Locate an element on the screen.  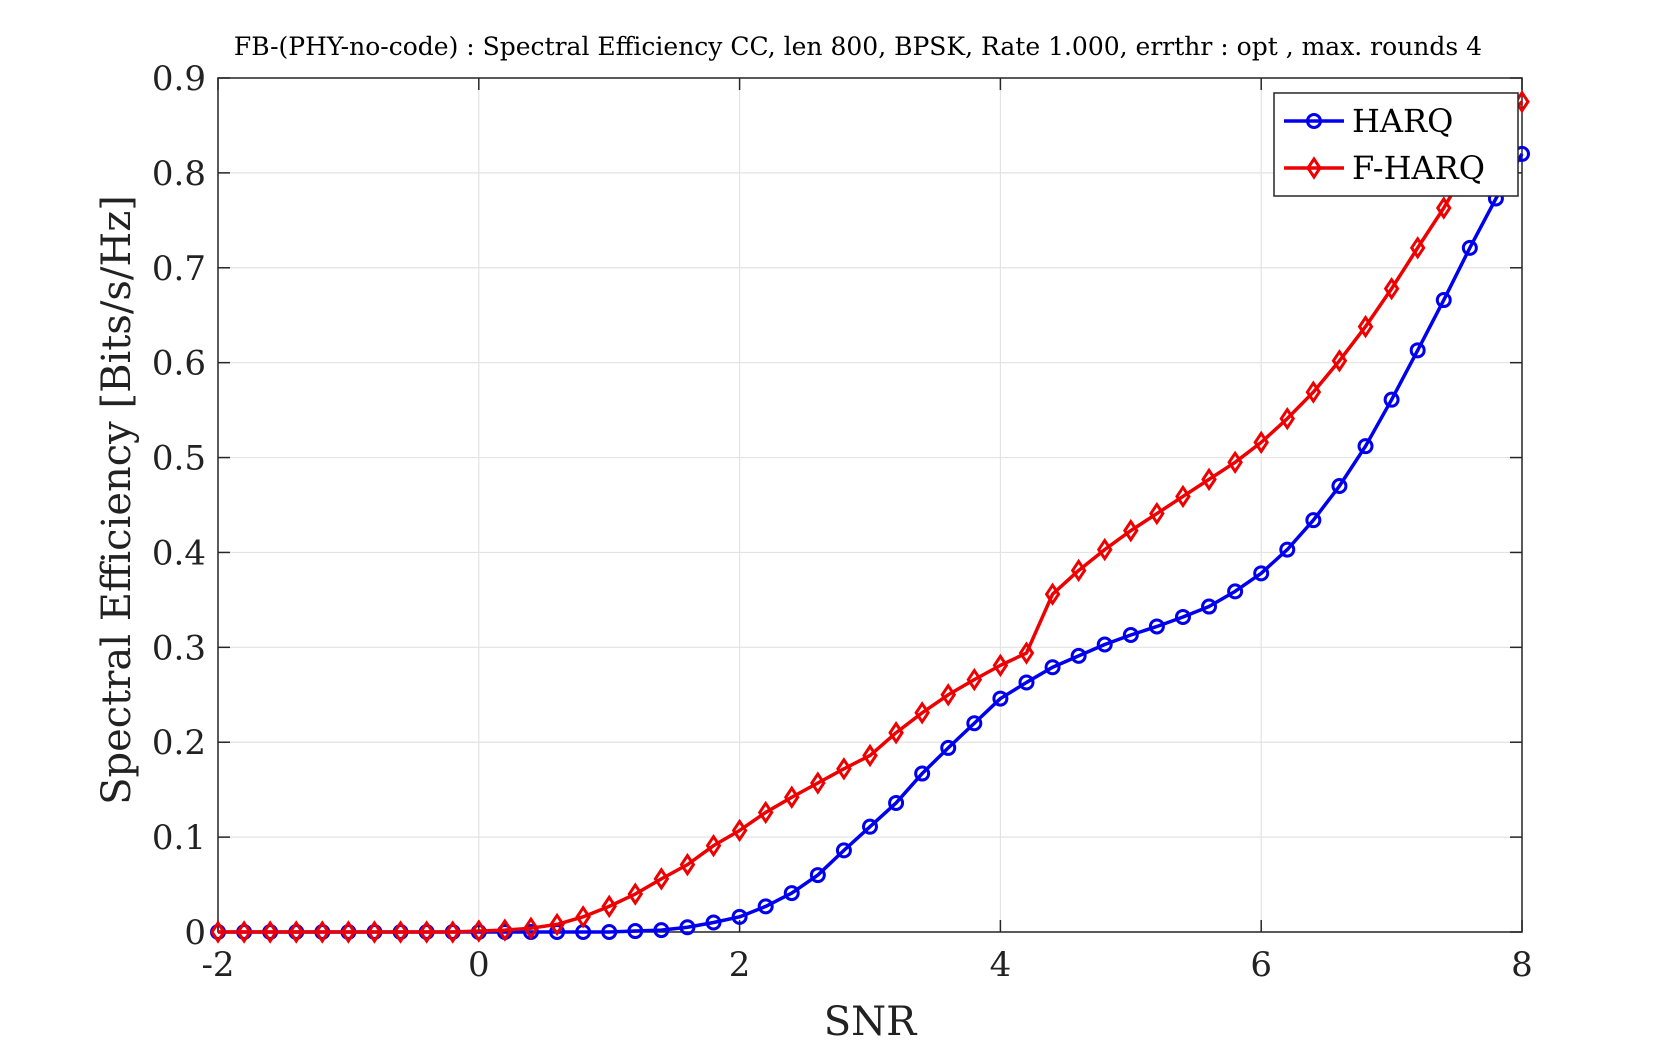
y-tick-label: 0.7 is located at coordinates (179, 269).